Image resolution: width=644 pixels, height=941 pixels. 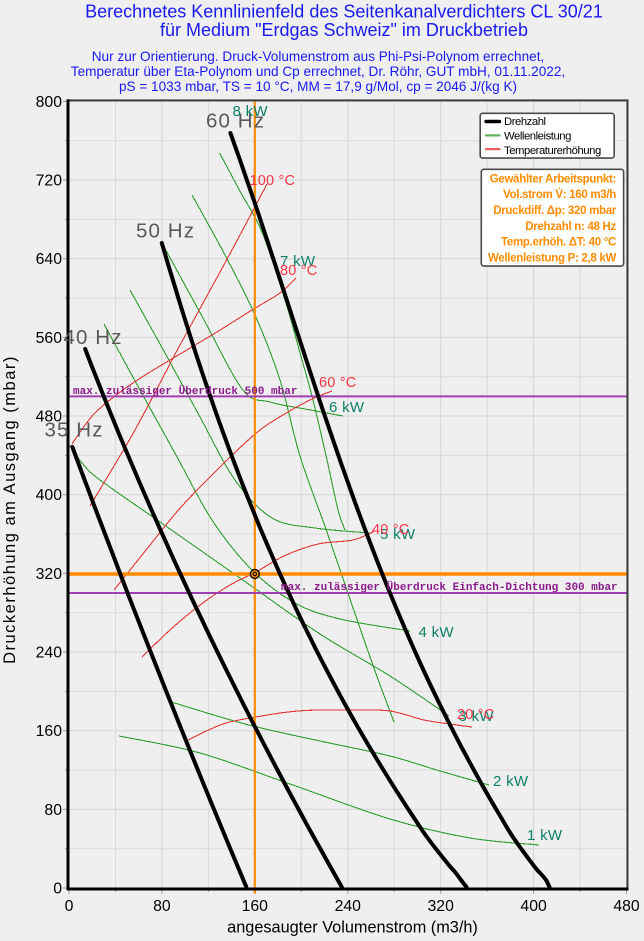 I want to click on svg-text: 3 kW, so click(x=477, y=716).